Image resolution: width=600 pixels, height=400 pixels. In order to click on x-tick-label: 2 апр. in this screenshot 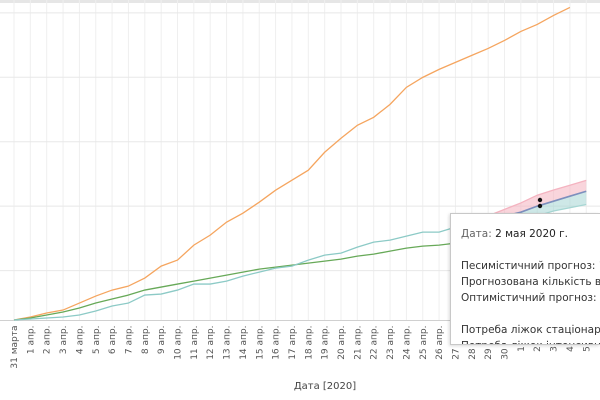, I will do `click(48, 340)`.